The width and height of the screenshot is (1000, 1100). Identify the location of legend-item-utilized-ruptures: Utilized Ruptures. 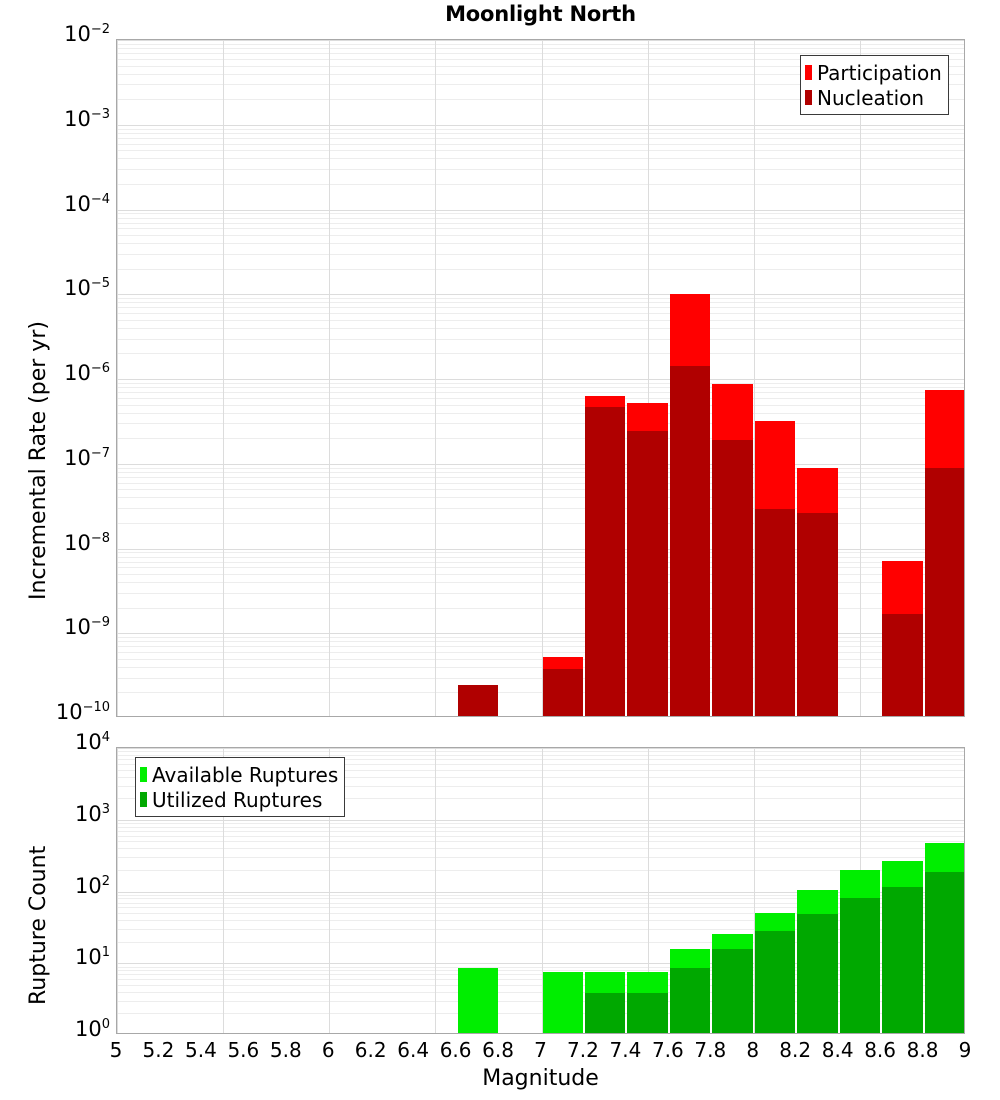
(239, 799).